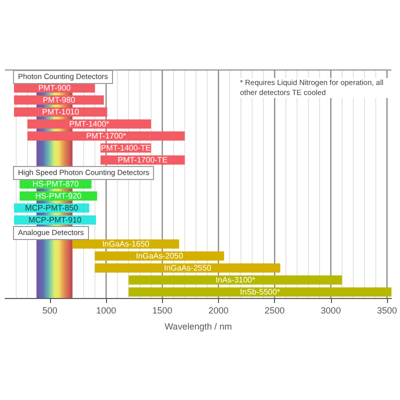 The height and width of the screenshot is (400, 400). I want to click on y-tick-label: InGaAs-2550, so click(188, 268).